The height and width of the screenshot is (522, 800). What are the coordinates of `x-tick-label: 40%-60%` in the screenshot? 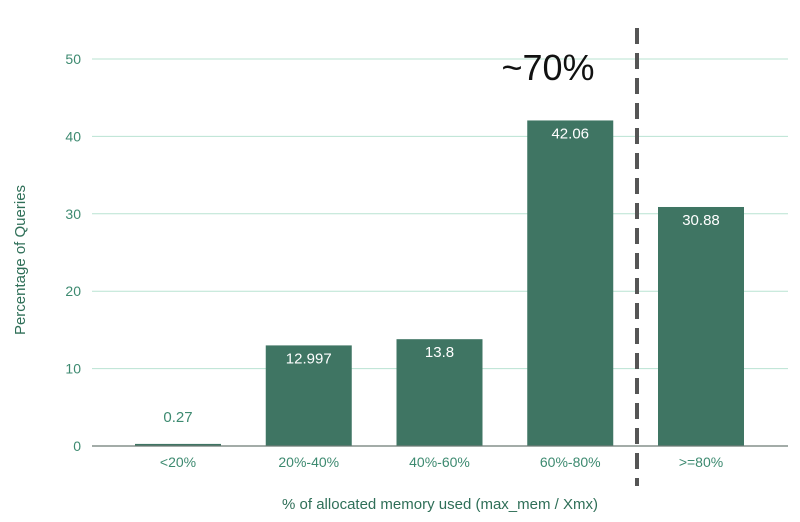 It's located at (439, 462).